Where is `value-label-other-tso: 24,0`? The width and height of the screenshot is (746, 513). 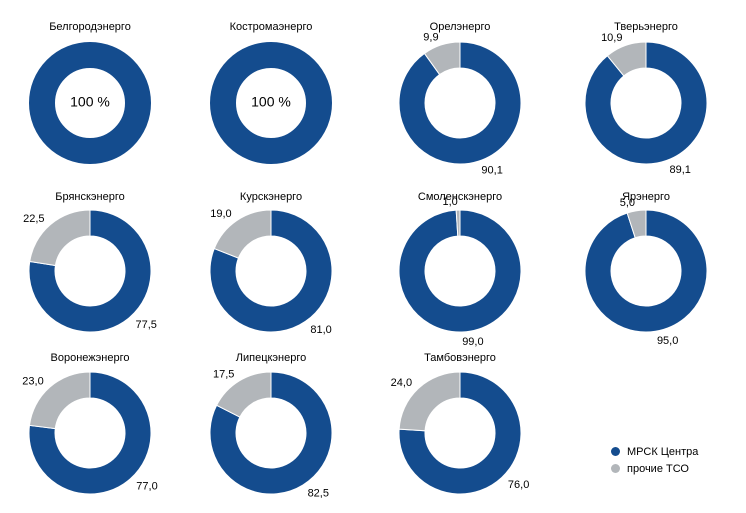
value-label-other-tso: 24,0 is located at coordinates (401, 383).